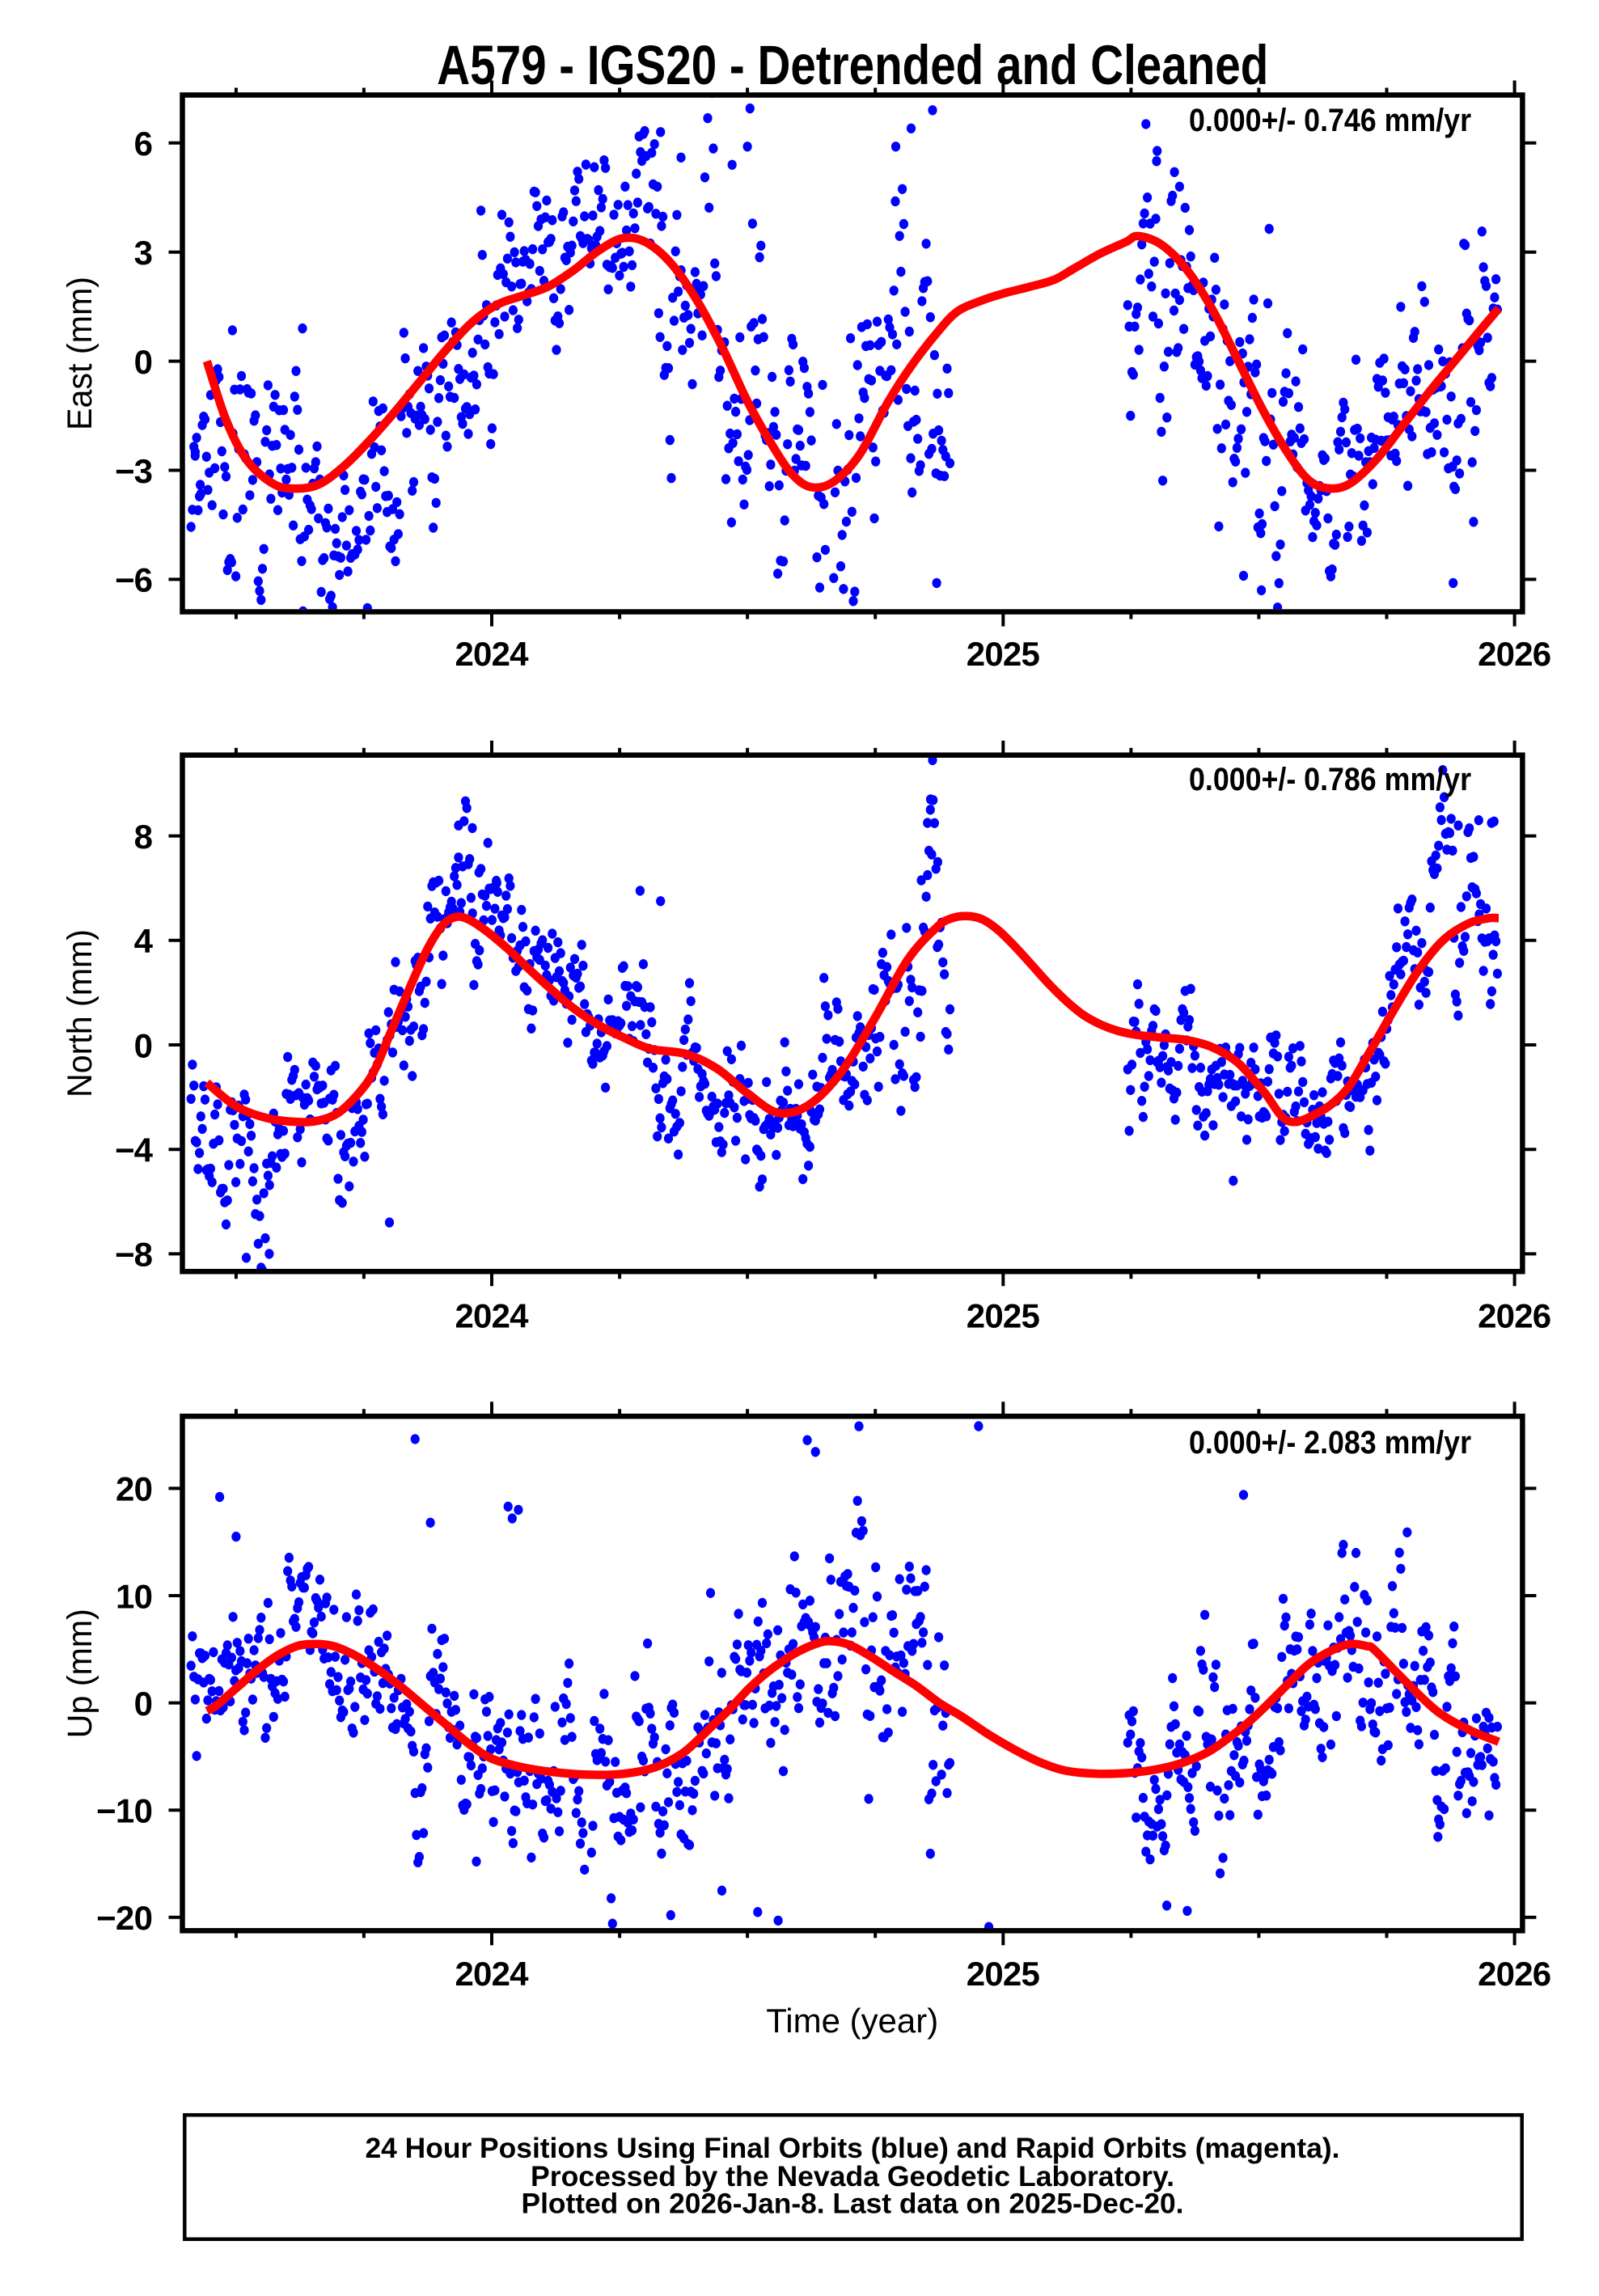 The image size is (1599, 2296). What do you see at coordinates (80, 1673) in the screenshot?
I see `svg-text: Up (mm)` at bounding box center [80, 1673].